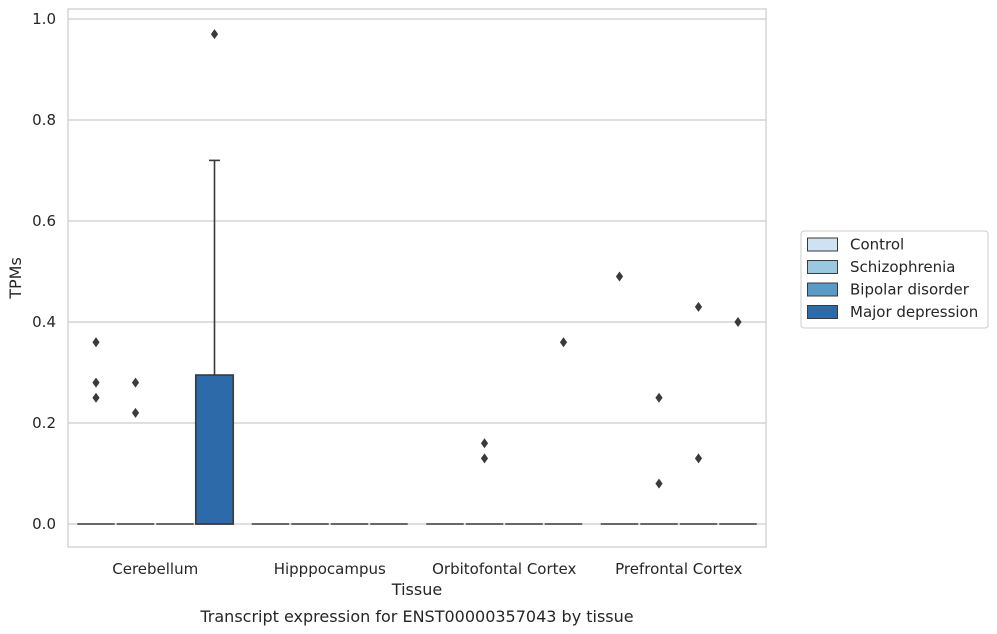 Image resolution: width=997 pixels, height=634 pixels. What do you see at coordinates (44, 19) in the screenshot?
I see `y-tick-label: 1.0` at bounding box center [44, 19].